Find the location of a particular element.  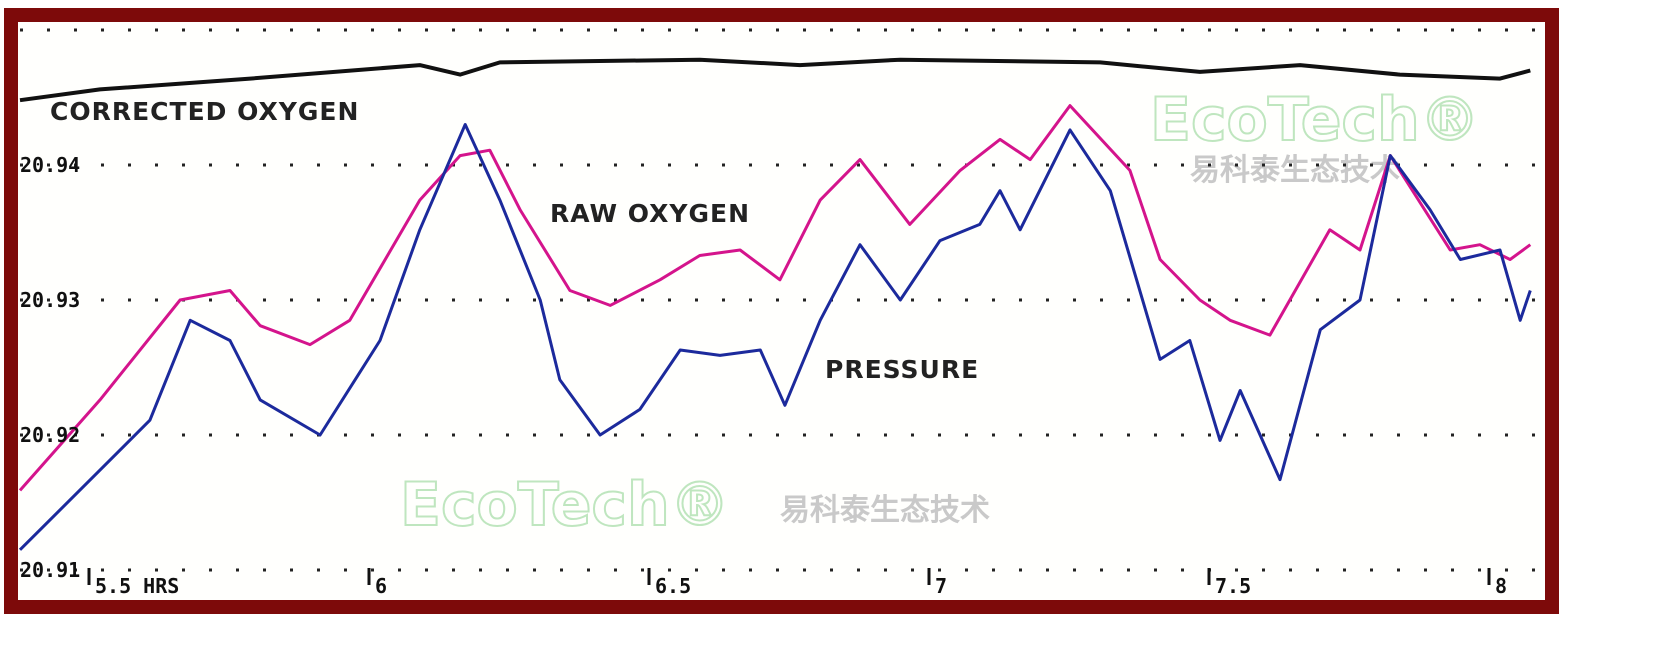

x-tick-label: 7.5 is located at coordinates (1233, 586).